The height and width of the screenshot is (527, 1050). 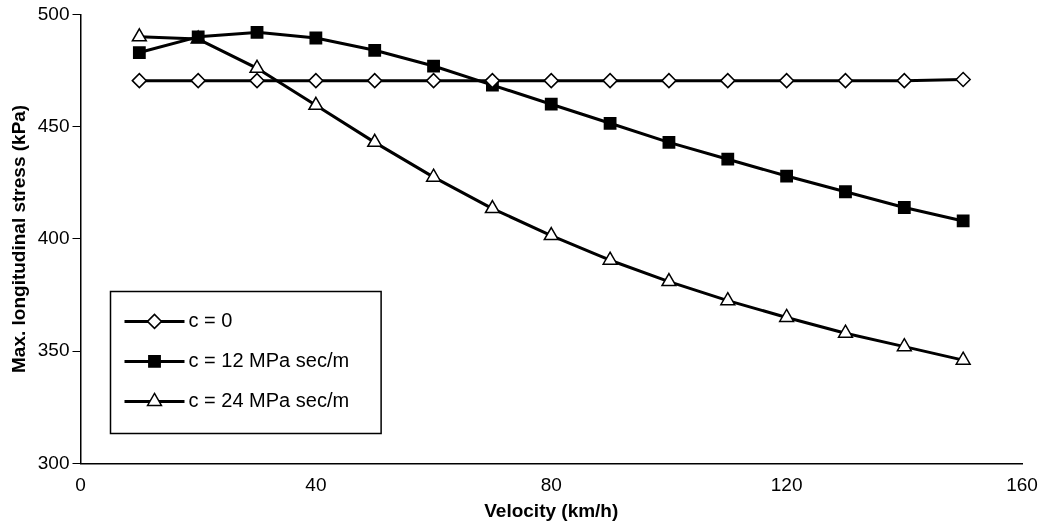 What do you see at coordinates (18, 238) in the screenshot?
I see `y-axis-title: Max. longitudinal stress (kPa)` at bounding box center [18, 238].